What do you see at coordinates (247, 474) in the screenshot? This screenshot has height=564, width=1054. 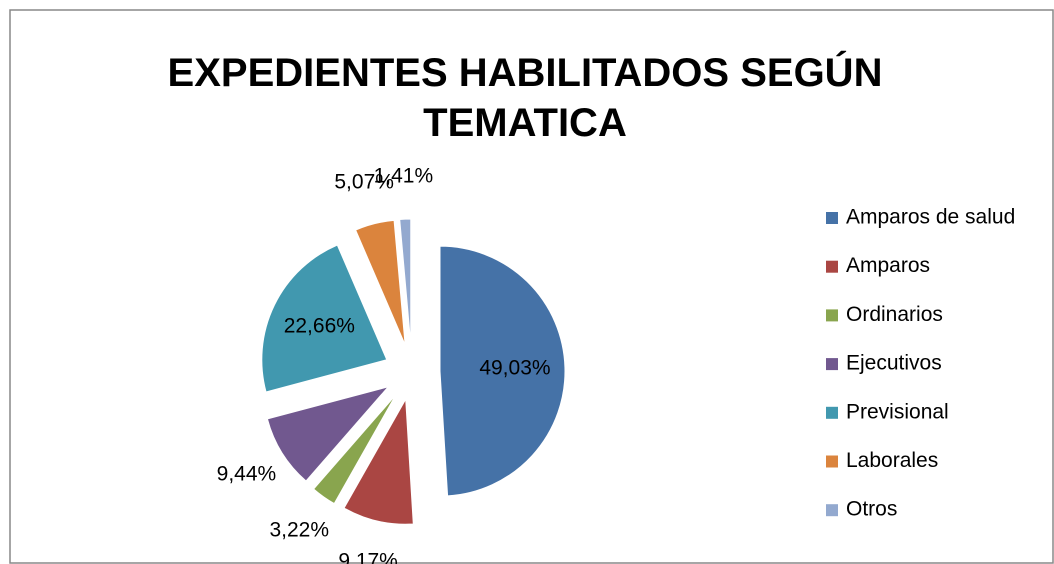 I see `data-label: 9,44%` at bounding box center [247, 474].